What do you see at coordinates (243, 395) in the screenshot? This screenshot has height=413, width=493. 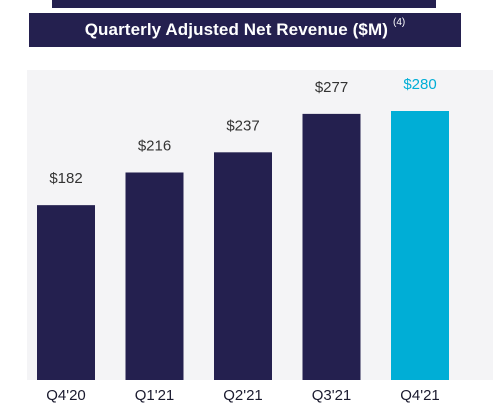 I see `x-tick-label: Q2'21` at bounding box center [243, 395].